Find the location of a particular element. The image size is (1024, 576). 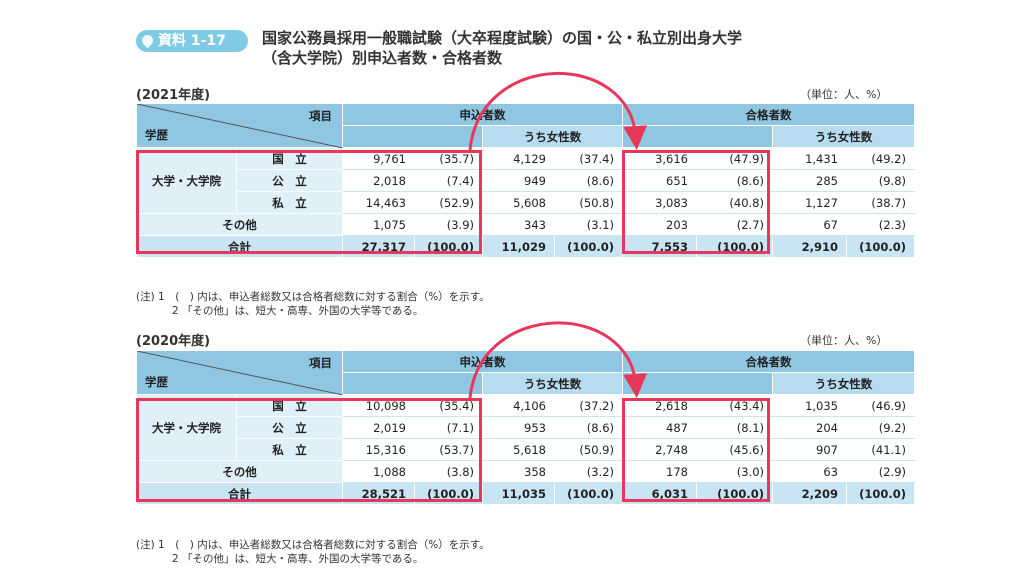

row-group-label: 大学・大学院 is located at coordinates (186, 427).